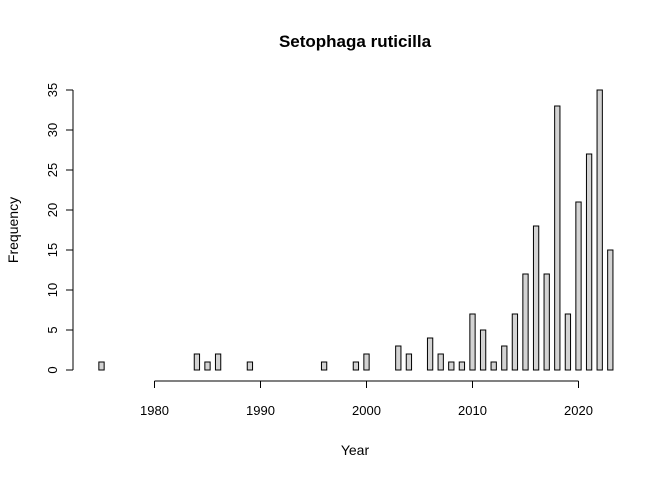 The height and width of the screenshot is (480, 672). Describe the element at coordinates (52, 369) in the screenshot. I see `y-tick-label: 0` at that location.